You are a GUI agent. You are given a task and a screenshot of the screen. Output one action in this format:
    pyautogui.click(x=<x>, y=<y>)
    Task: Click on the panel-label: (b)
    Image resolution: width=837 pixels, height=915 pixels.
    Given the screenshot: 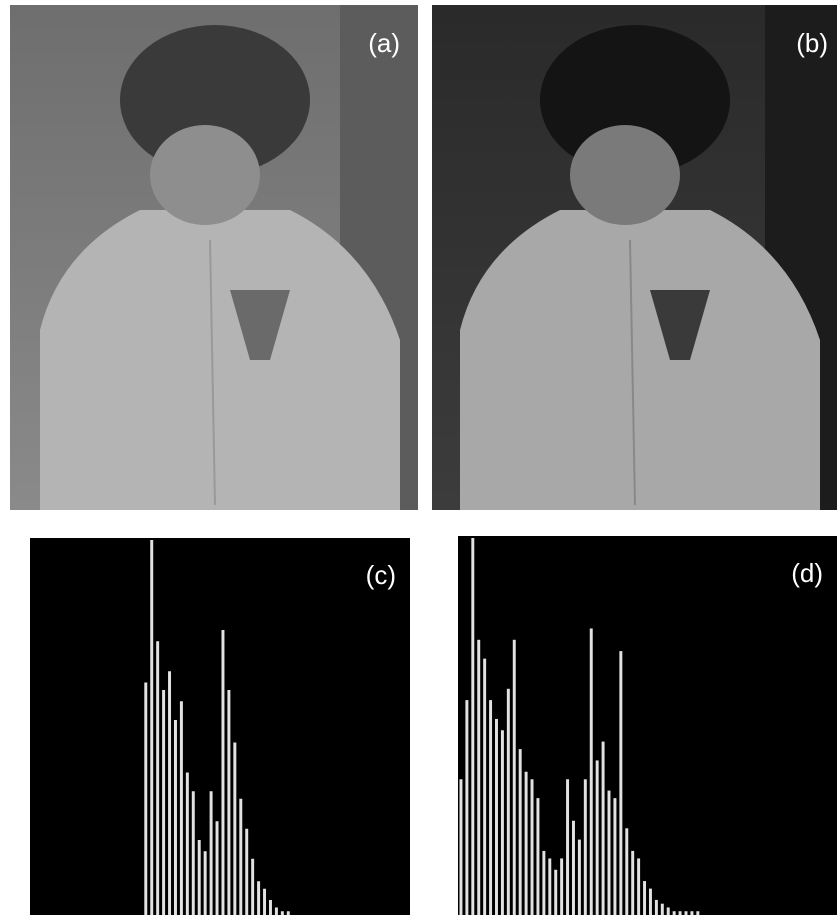 What is the action you would take?
    pyautogui.click(x=812, y=43)
    